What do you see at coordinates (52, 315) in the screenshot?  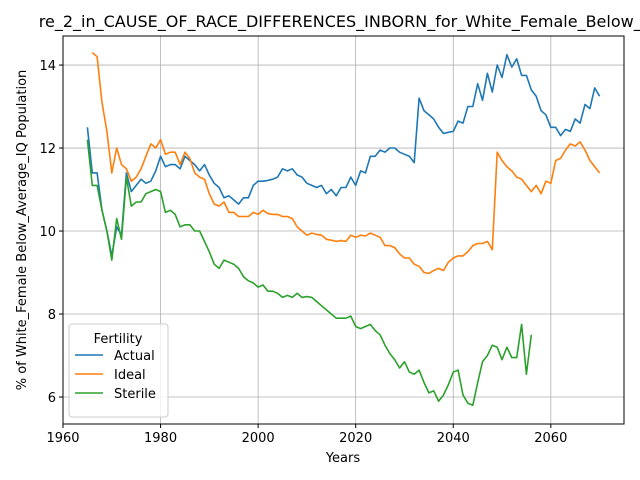 I see `y-tick-label: 8` at bounding box center [52, 315].